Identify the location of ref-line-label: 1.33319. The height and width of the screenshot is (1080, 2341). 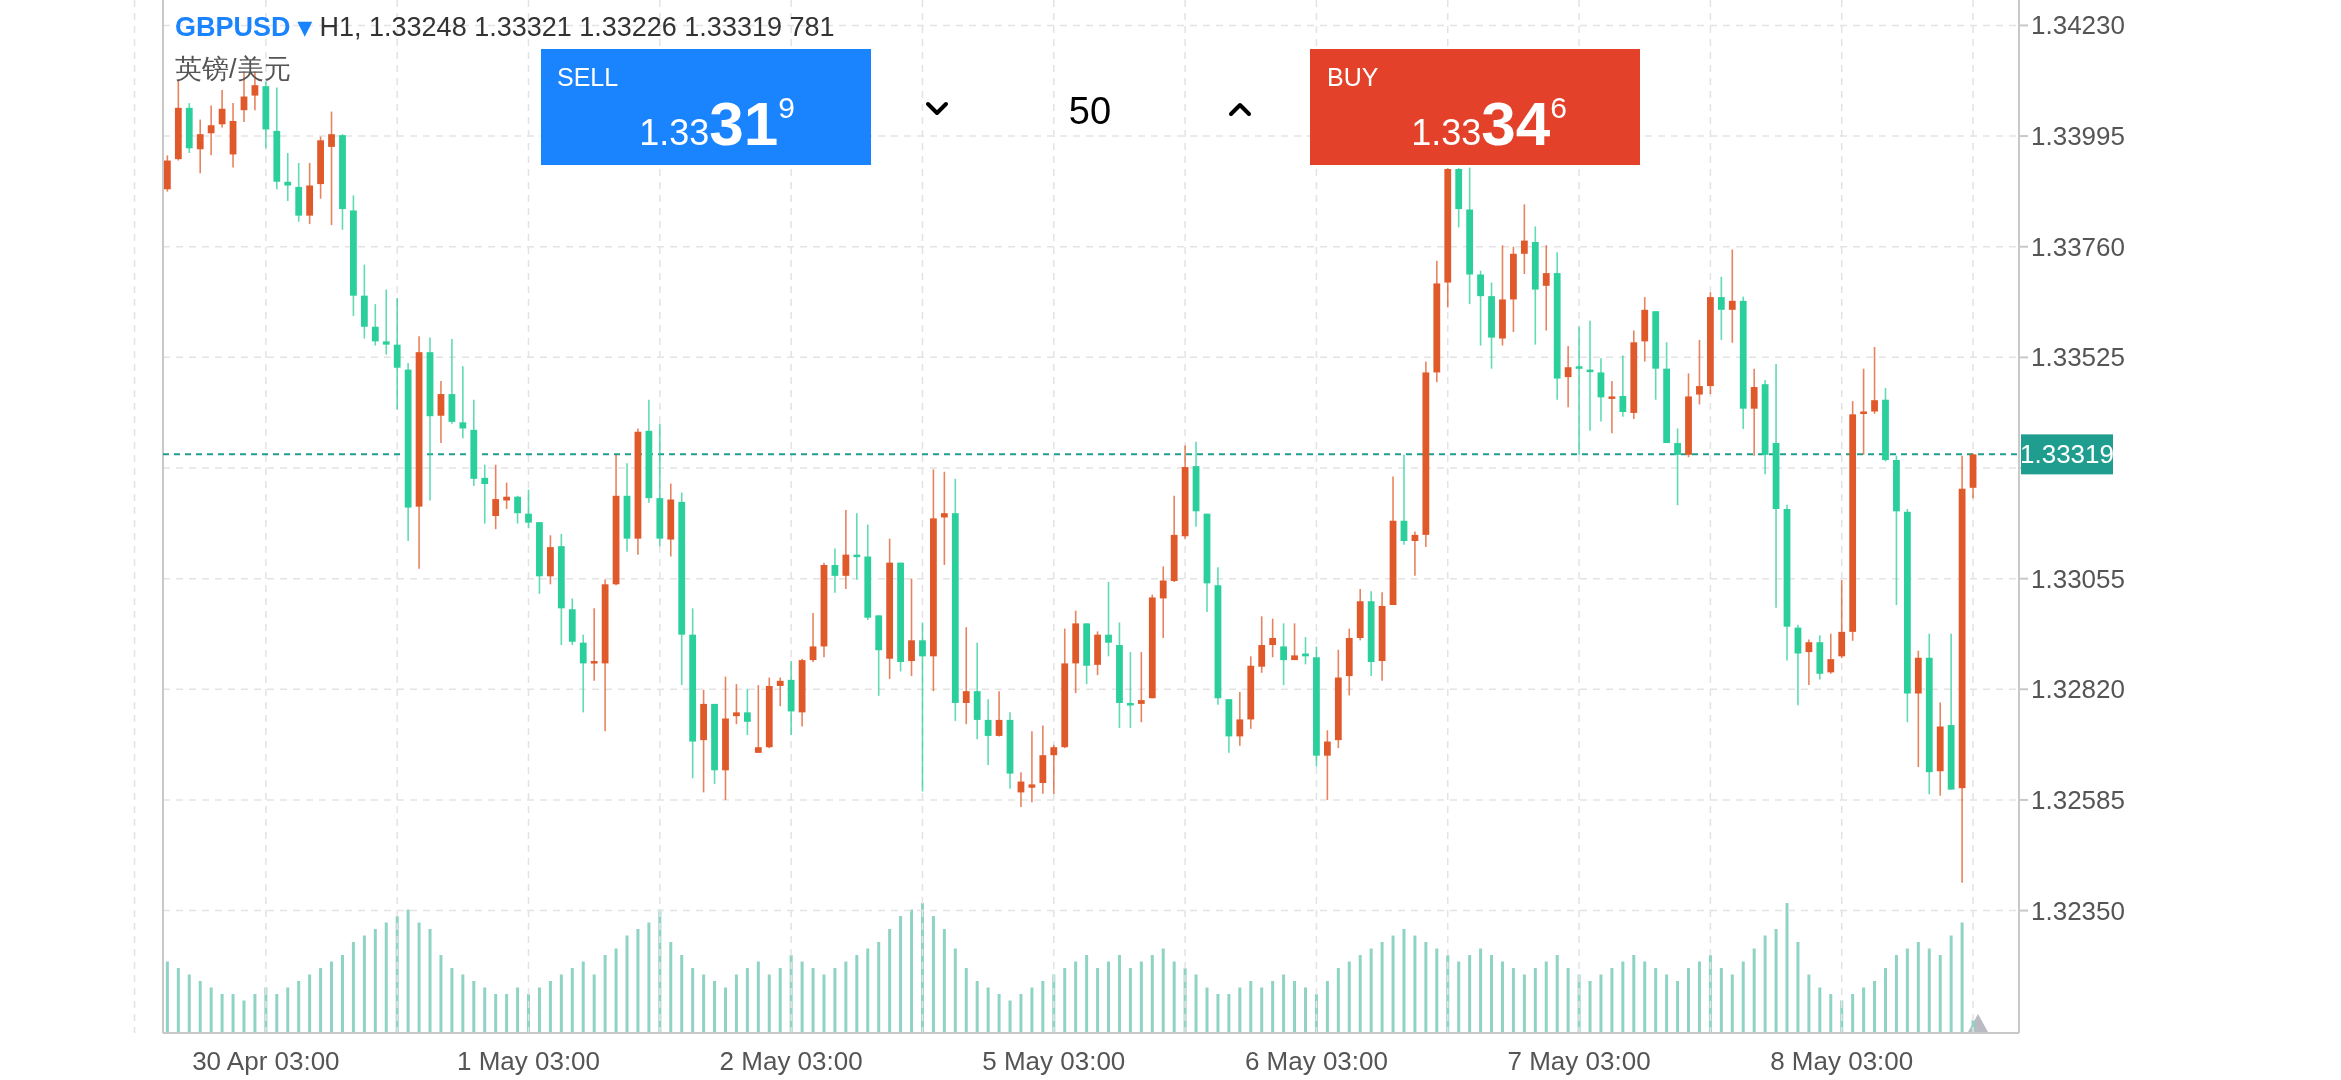
(2067, 454).